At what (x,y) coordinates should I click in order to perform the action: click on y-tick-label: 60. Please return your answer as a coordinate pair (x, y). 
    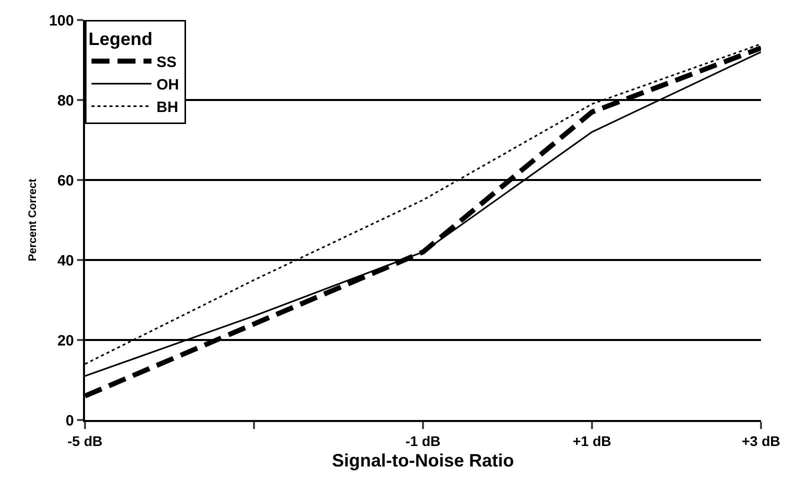
    Looking at the image, I should click on (65, 181).